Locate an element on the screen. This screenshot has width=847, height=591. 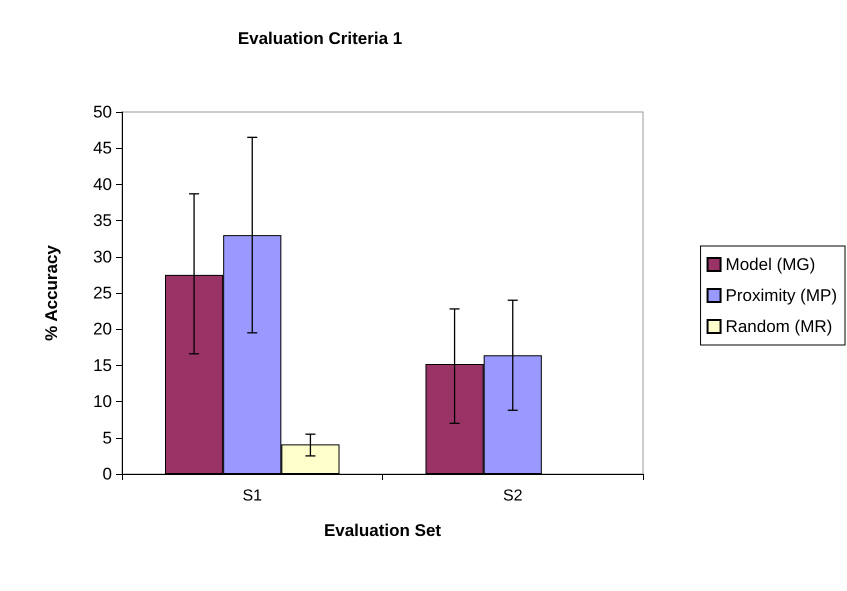
legend-label: Proximity (MP) is located at coordinates (782, 295).